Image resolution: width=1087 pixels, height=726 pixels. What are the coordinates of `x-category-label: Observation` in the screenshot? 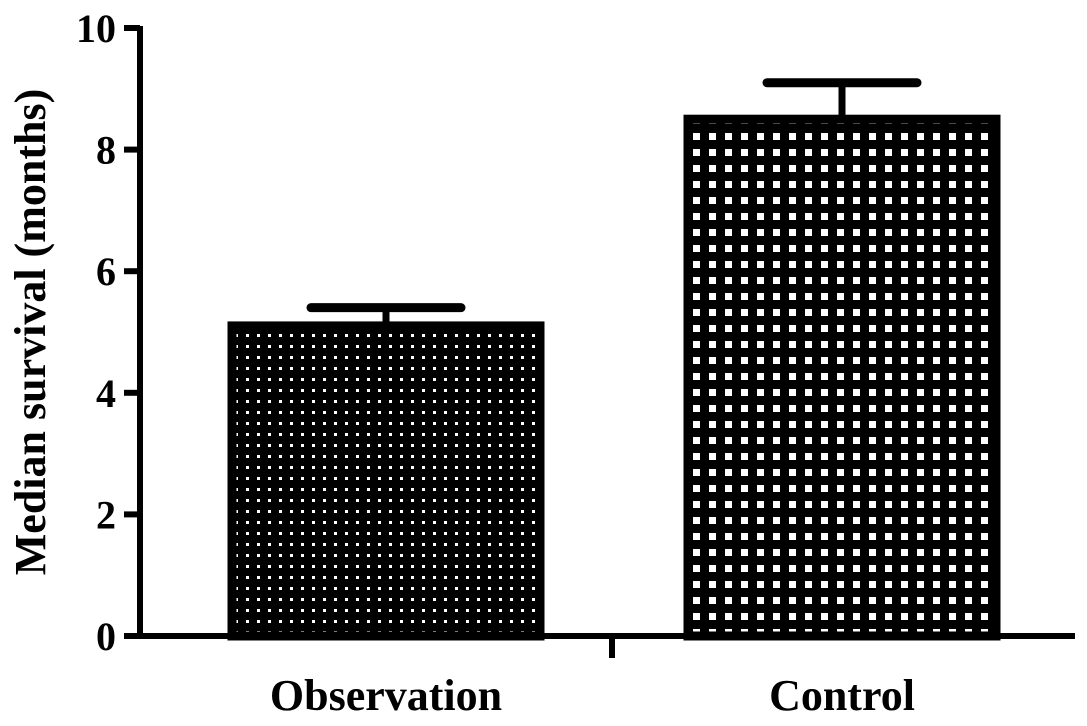 It's located at (386, 695).